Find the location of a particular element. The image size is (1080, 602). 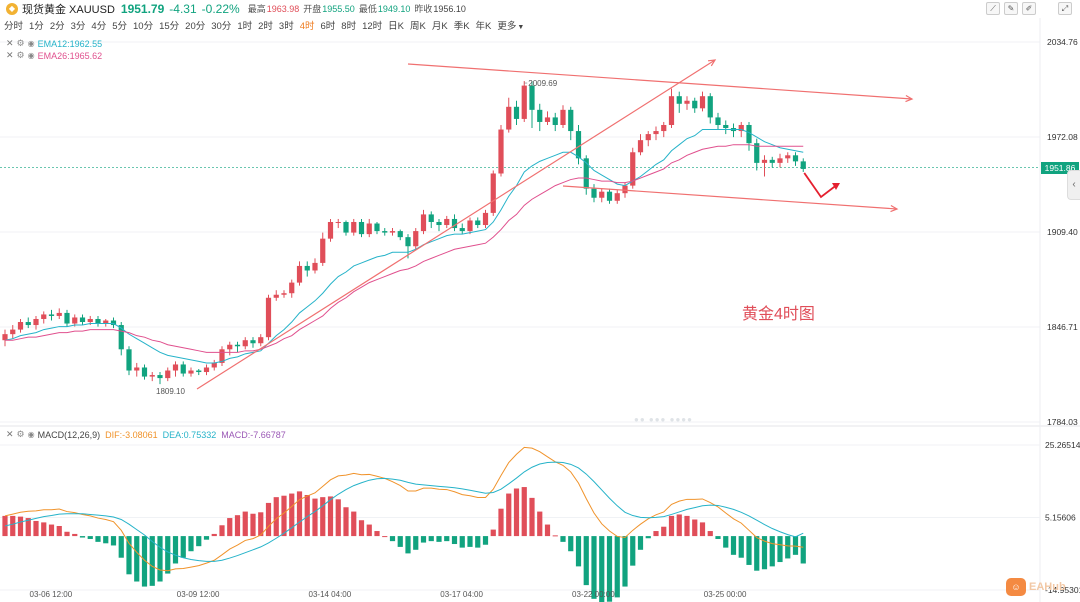

period-tab: 年K is located at coordinates (483, 26).